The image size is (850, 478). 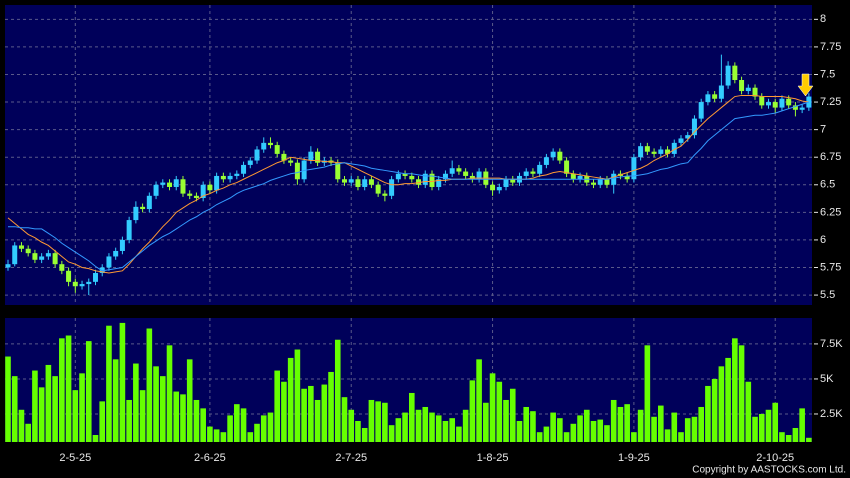 What do you see at coordinates (769, 470) in the screenshot?
I see `copyright: Copyright by AASTOCKS.com Ltd.` at bounding box center [769, 470].